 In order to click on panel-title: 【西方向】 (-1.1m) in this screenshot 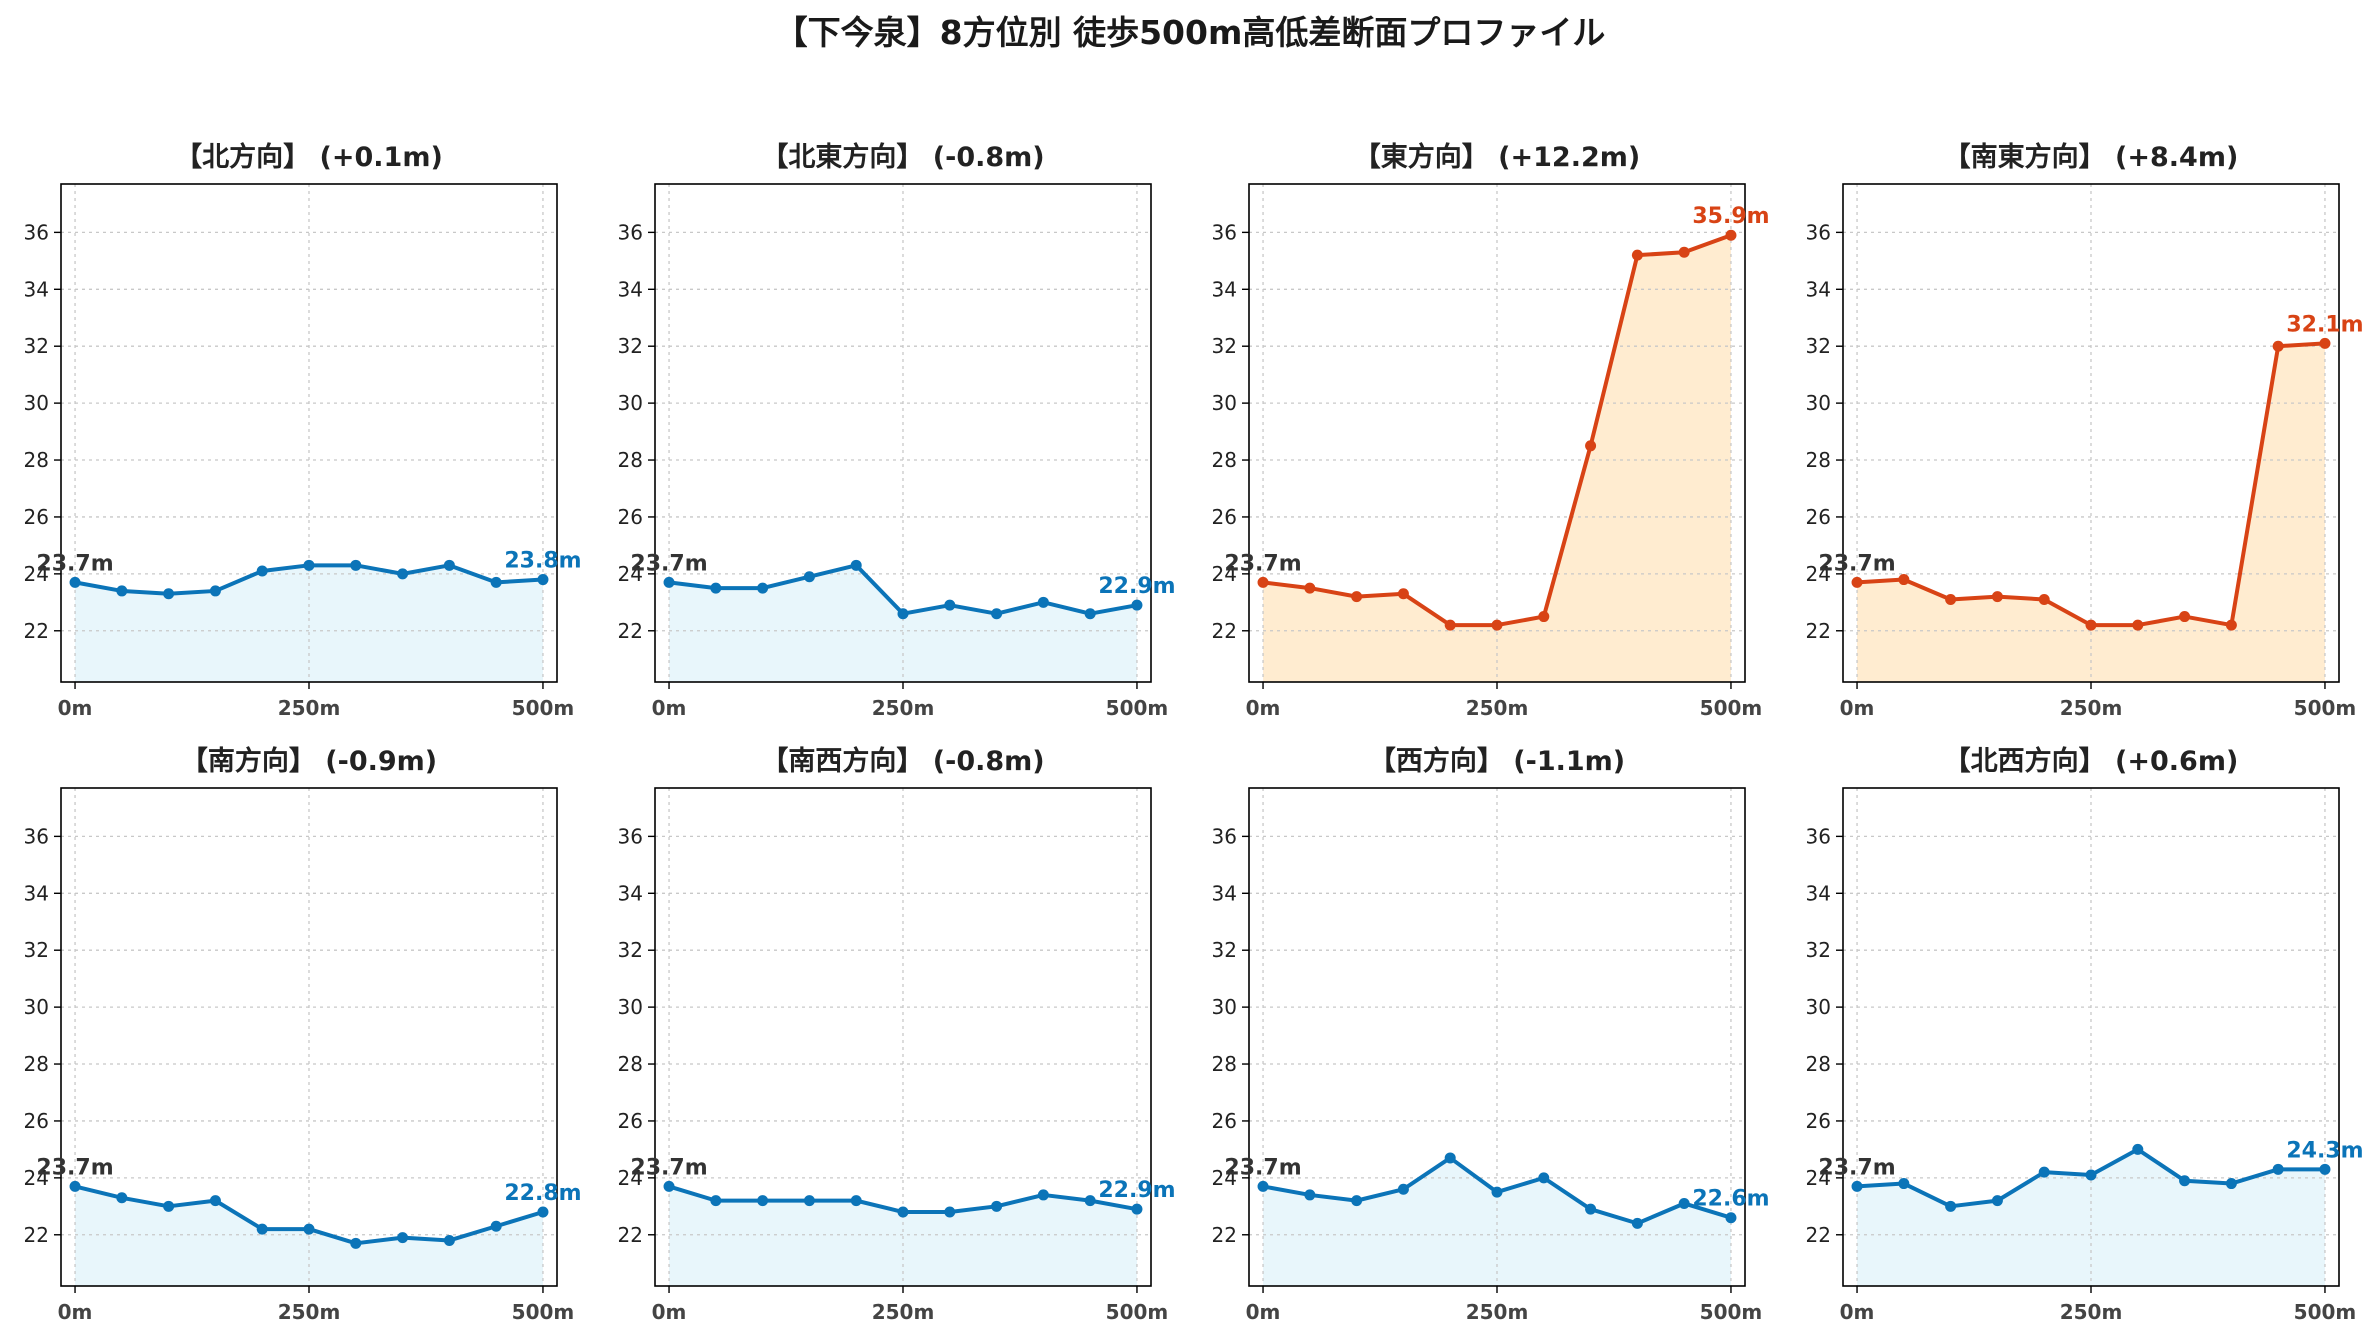, I will do `click(1497, 761)`.